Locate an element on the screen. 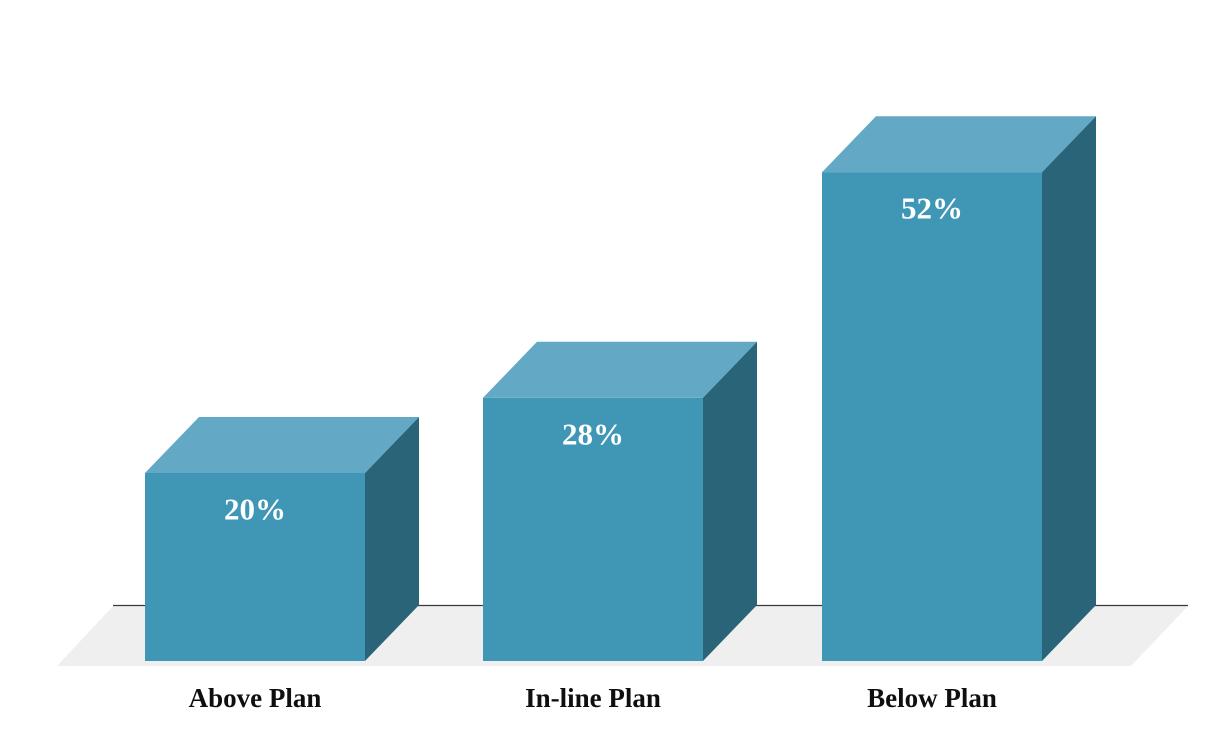 The image size is (1225, 754). bar-front-face-below-plan is located at coordinates (932, 416).